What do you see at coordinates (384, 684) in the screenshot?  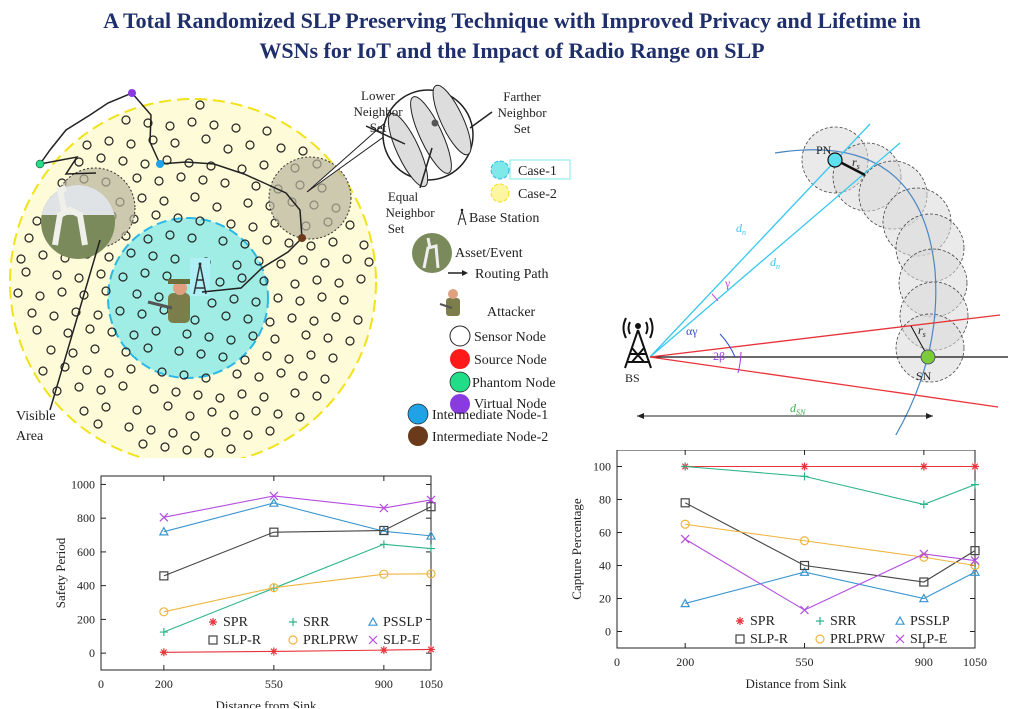 I see `x-tick-label: 900` at bounding box center [384, 684].